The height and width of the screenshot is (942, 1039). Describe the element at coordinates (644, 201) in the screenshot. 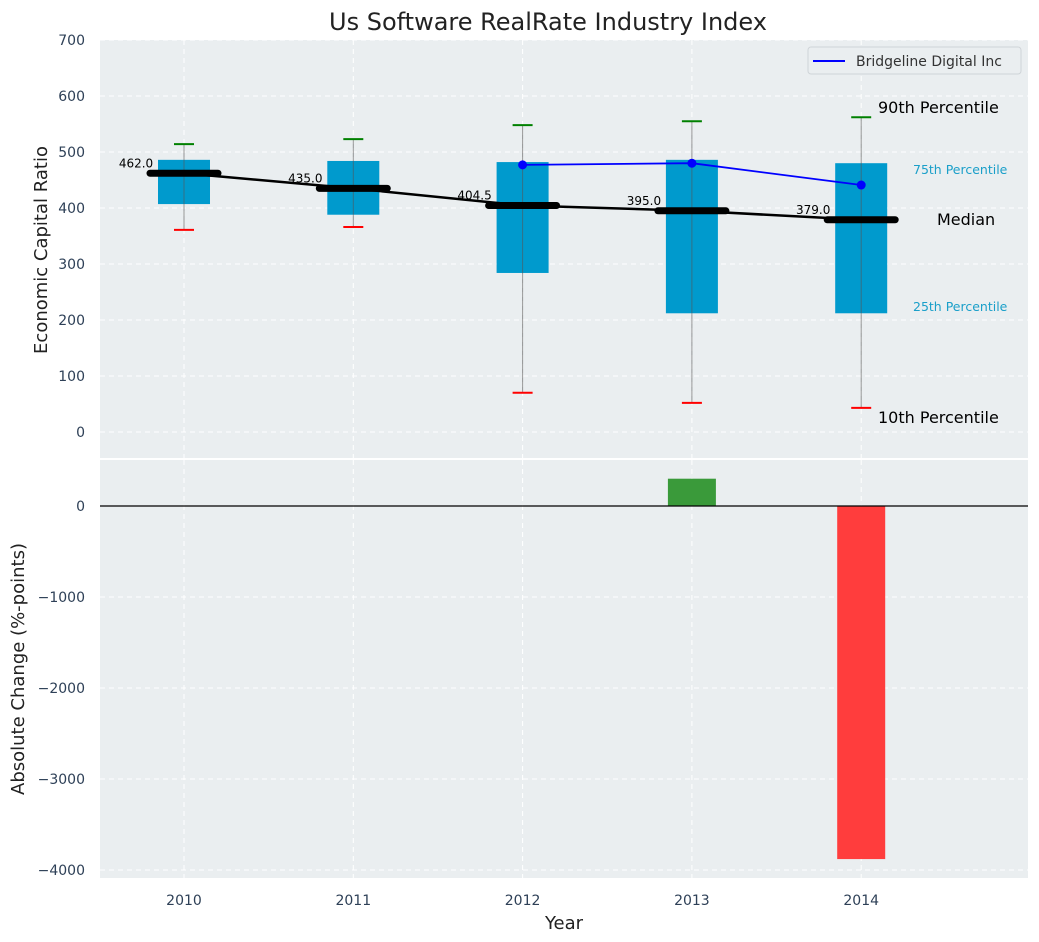

I see `median-value-label: 395.0` at that location.